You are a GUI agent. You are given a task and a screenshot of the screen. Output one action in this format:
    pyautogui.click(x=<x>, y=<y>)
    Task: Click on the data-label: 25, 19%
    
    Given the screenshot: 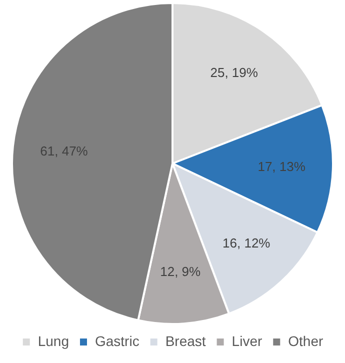 What is the action you would take?
    pyautogui.click(x=234, y=72)
    